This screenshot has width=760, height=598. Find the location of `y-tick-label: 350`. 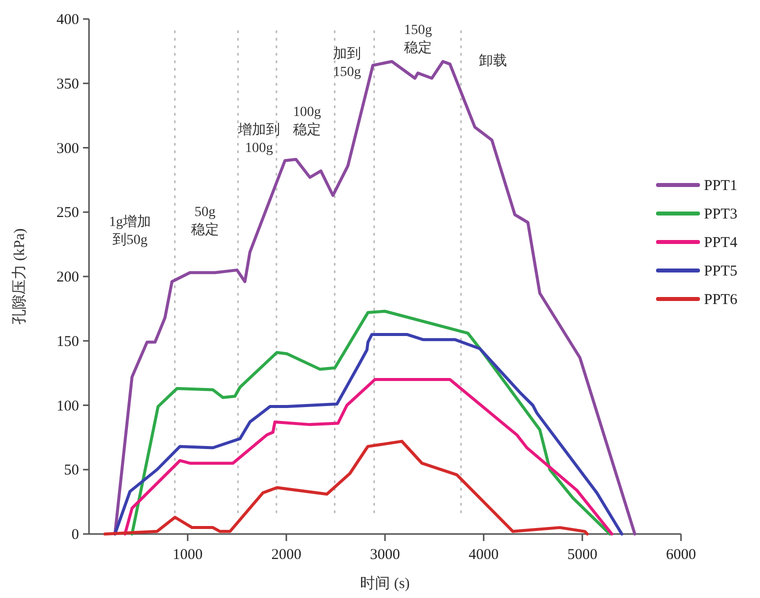

y-tick-label: 350 is located at coordinates (67, 84).